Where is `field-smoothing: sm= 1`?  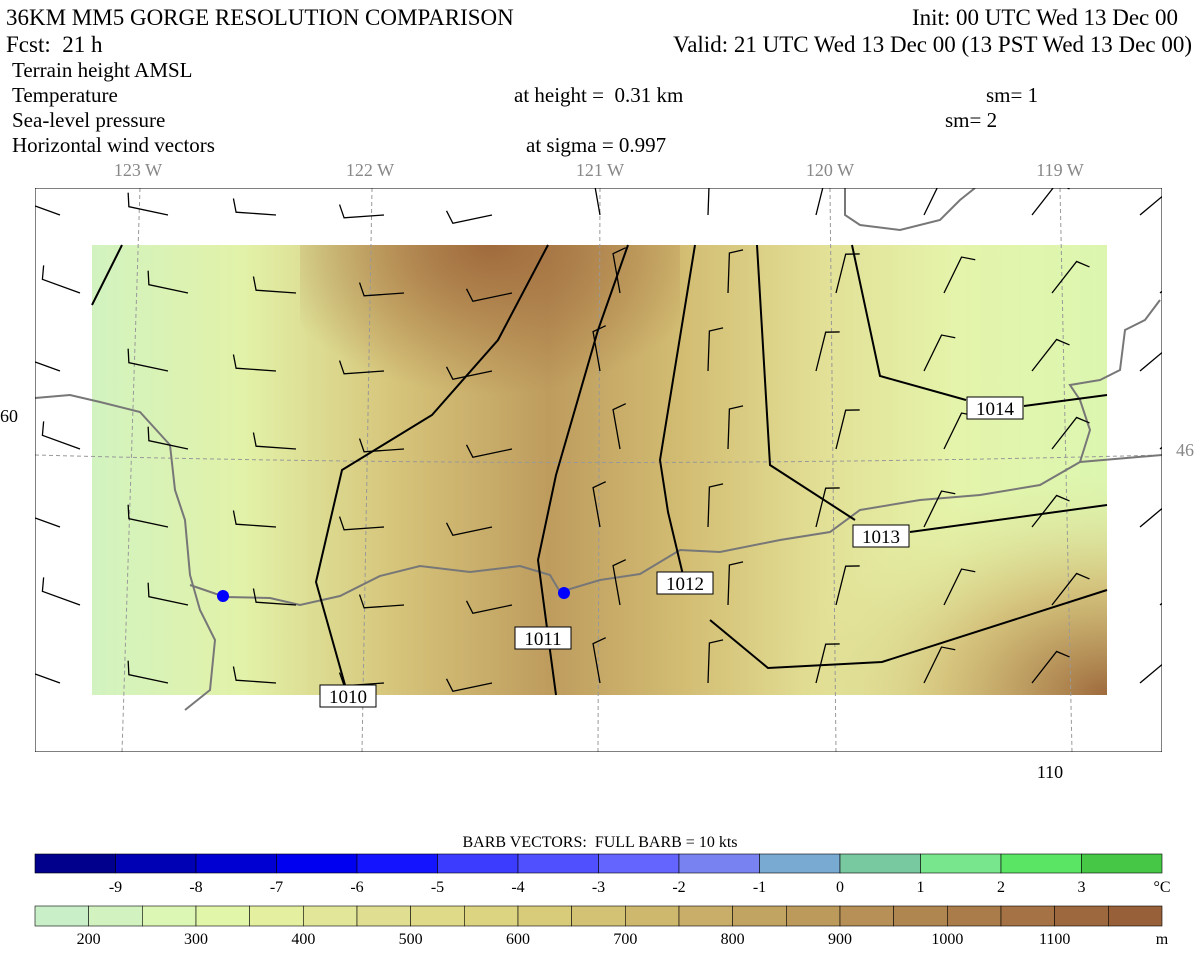
field-smoothing: sm= 1 is located at coordinates (1012, 95).